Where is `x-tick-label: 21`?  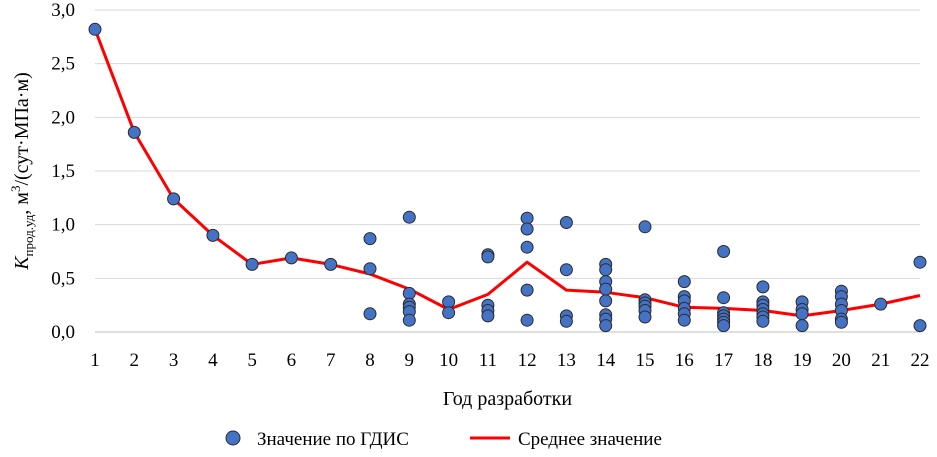 x-tick-label: 21 is located at coordinates (880, 360).